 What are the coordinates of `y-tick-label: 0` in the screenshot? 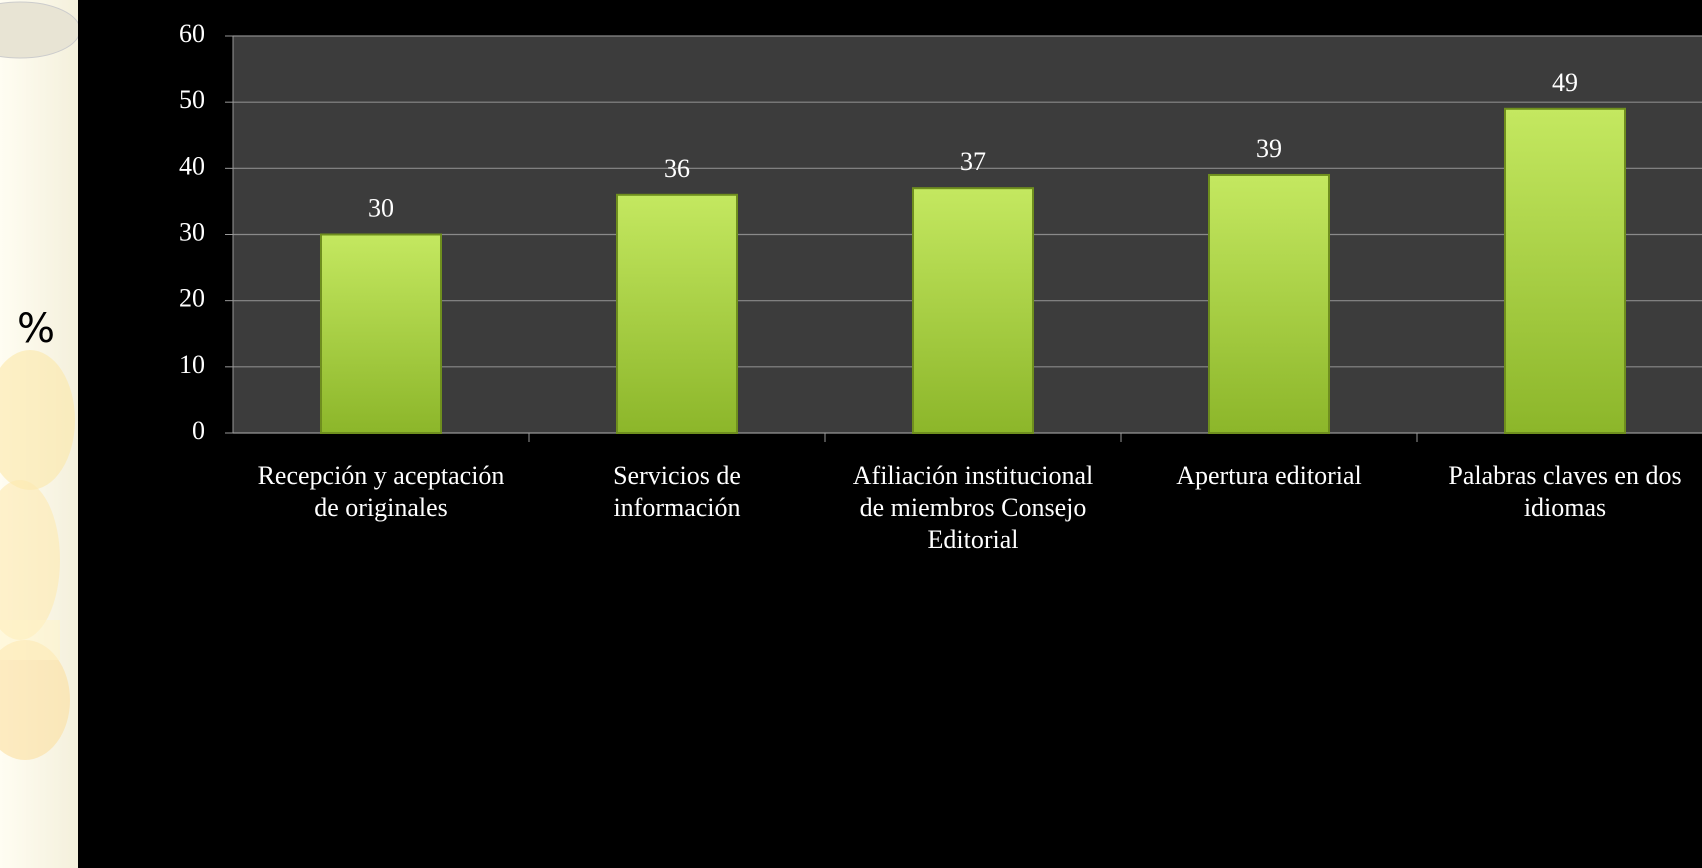 It's located at (198, 430).